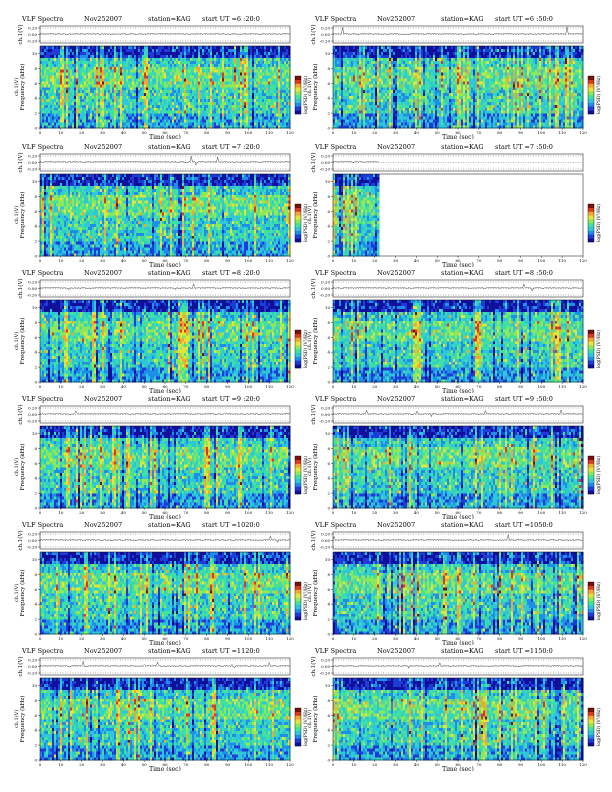 This screenshot has height=792, width=612. What do you see at coordinates (35, 307) in the screenshot?
I see `y-tick-label: 10` at bounding box center [35, 307].